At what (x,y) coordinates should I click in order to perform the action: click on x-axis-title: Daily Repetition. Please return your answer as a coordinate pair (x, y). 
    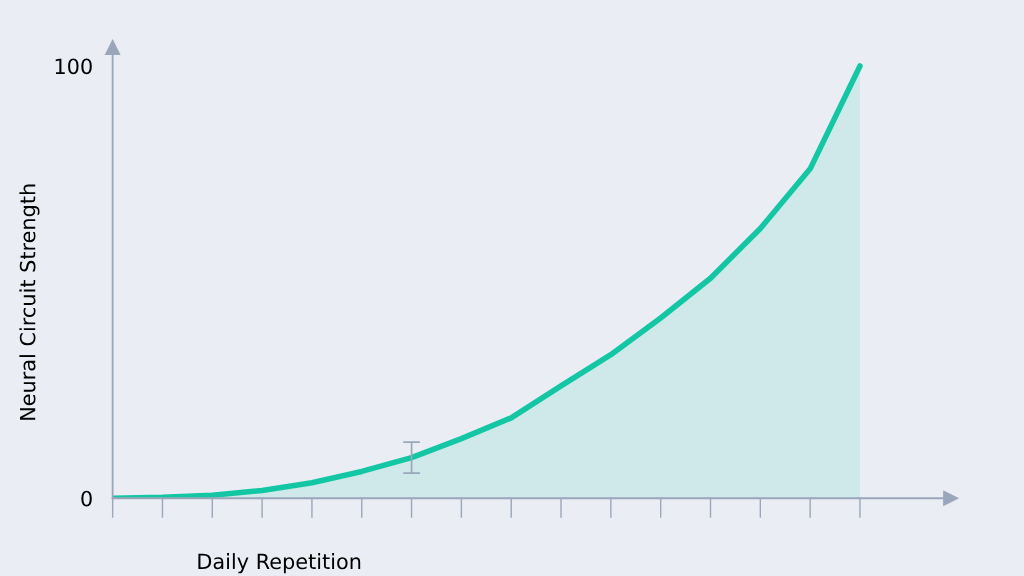
    Looking at the image, I should click on (279, 563).